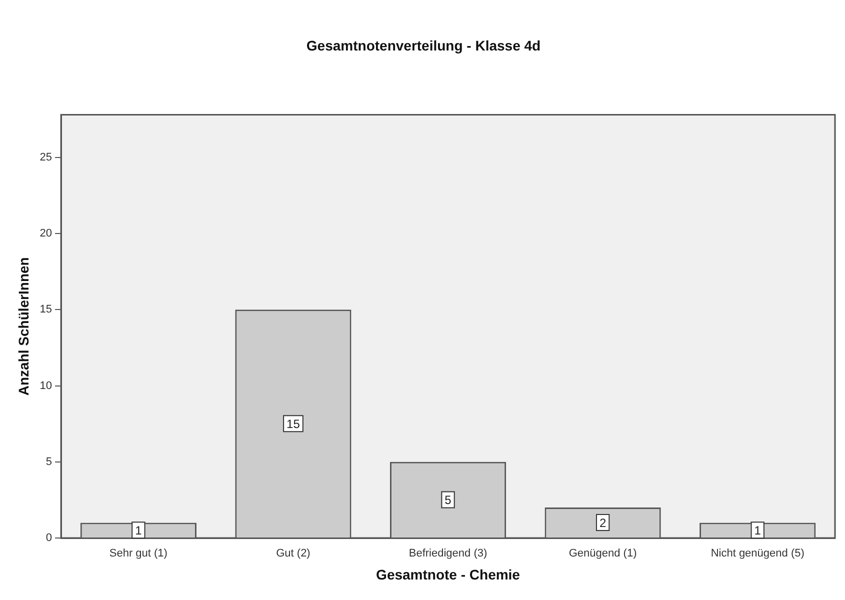  Describe the element at coordinates (602, 554) in the screenshot. I see `x-tick-label: Genügend (1)` at that location.